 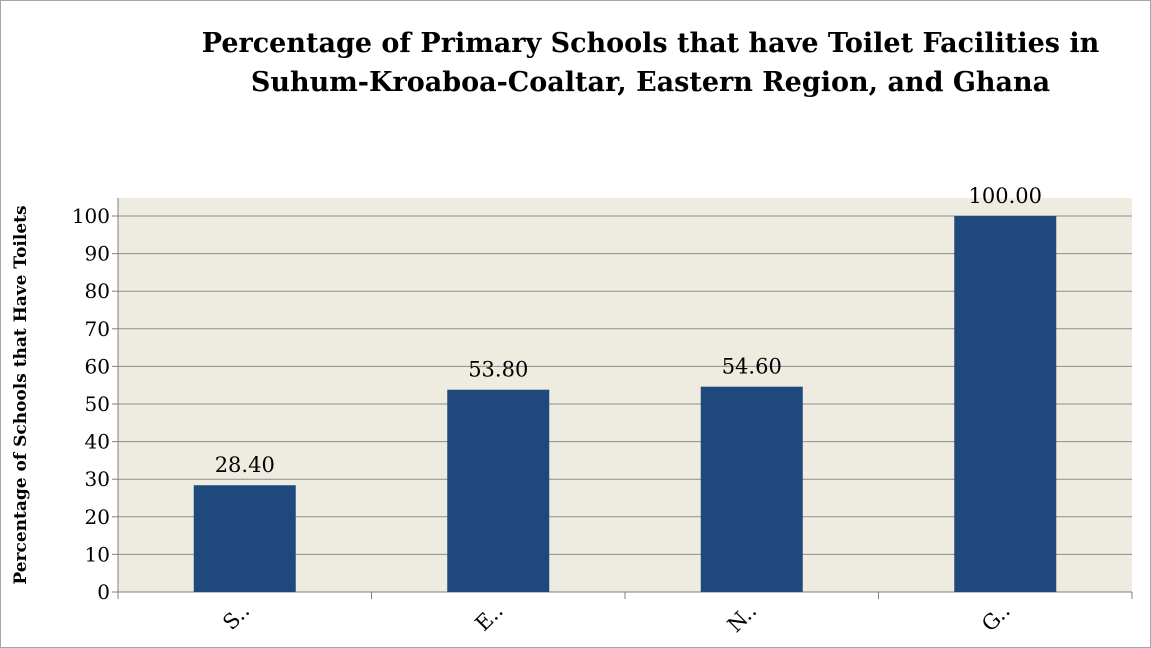 I want to click on category-label: E.., so click(x=489, y=617).